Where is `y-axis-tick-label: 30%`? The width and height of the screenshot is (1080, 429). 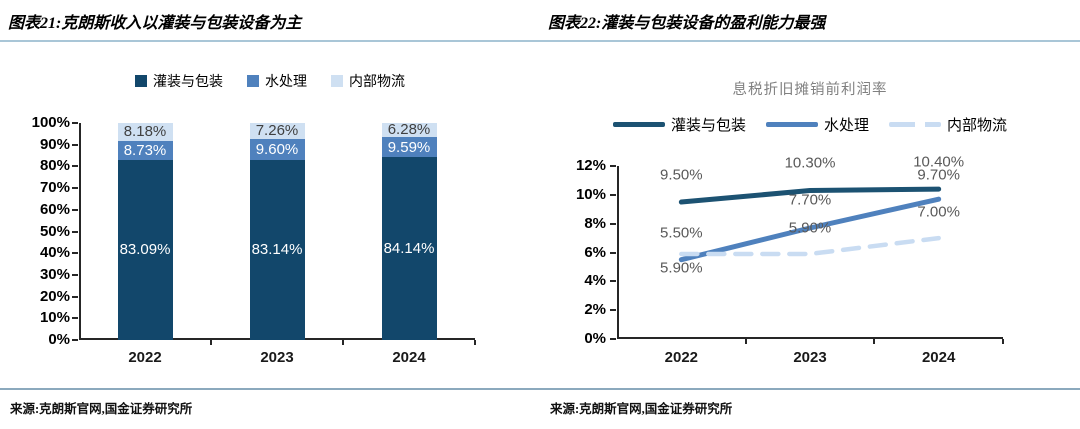
y-axis-tick-label: 30% is located at coordinates (54, 274).